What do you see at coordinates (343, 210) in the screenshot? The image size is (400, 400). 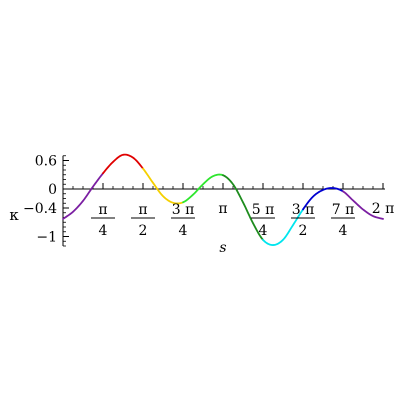 I see `x-tick-numerator: 7 π` at bounding box center [343, 210].